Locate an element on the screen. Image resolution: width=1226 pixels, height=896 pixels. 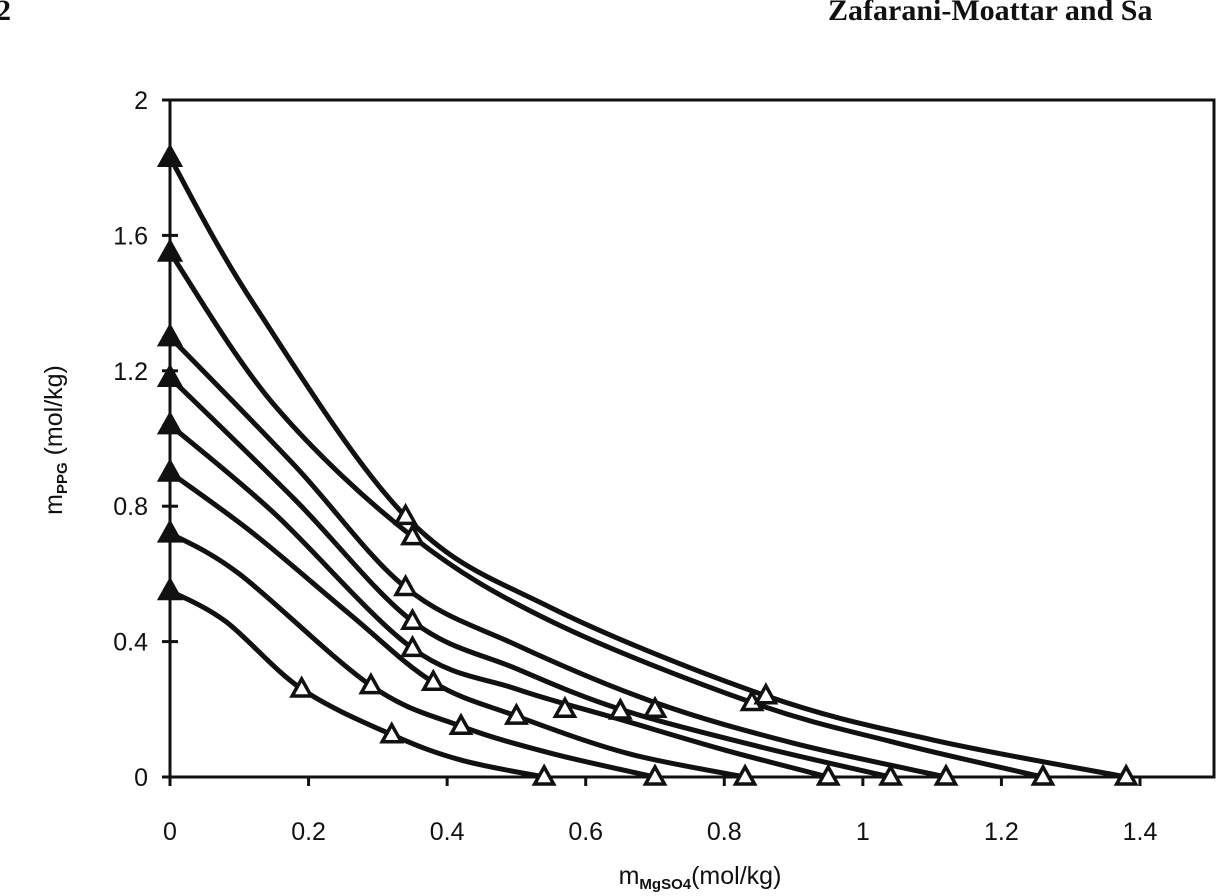
y-axis-ticks: 0 0.4 0.8 1.2 1.6 2 is located at coordinates (145, 439).